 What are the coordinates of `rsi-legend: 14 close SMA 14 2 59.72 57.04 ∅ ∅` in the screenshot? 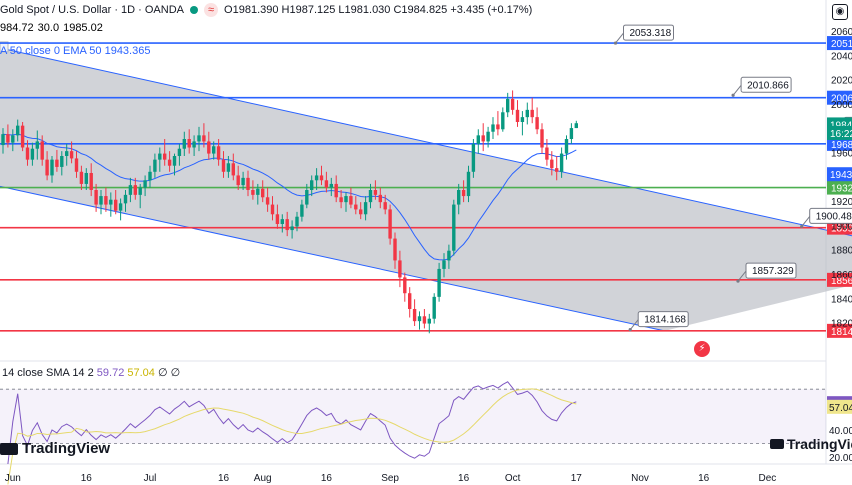 It's located at (91, 372).